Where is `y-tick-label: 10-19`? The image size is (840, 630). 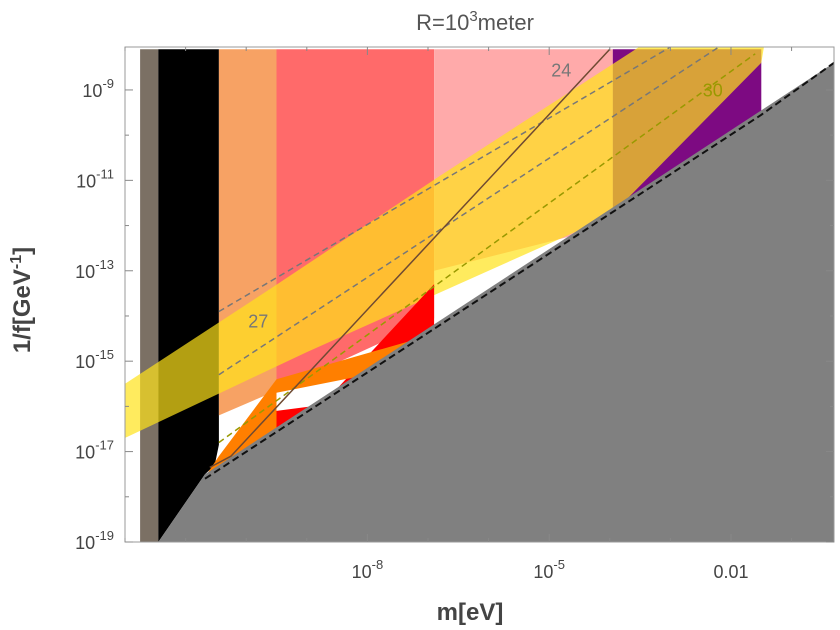
y-tick-label: 10-19 is located at coordinates (94, 540).